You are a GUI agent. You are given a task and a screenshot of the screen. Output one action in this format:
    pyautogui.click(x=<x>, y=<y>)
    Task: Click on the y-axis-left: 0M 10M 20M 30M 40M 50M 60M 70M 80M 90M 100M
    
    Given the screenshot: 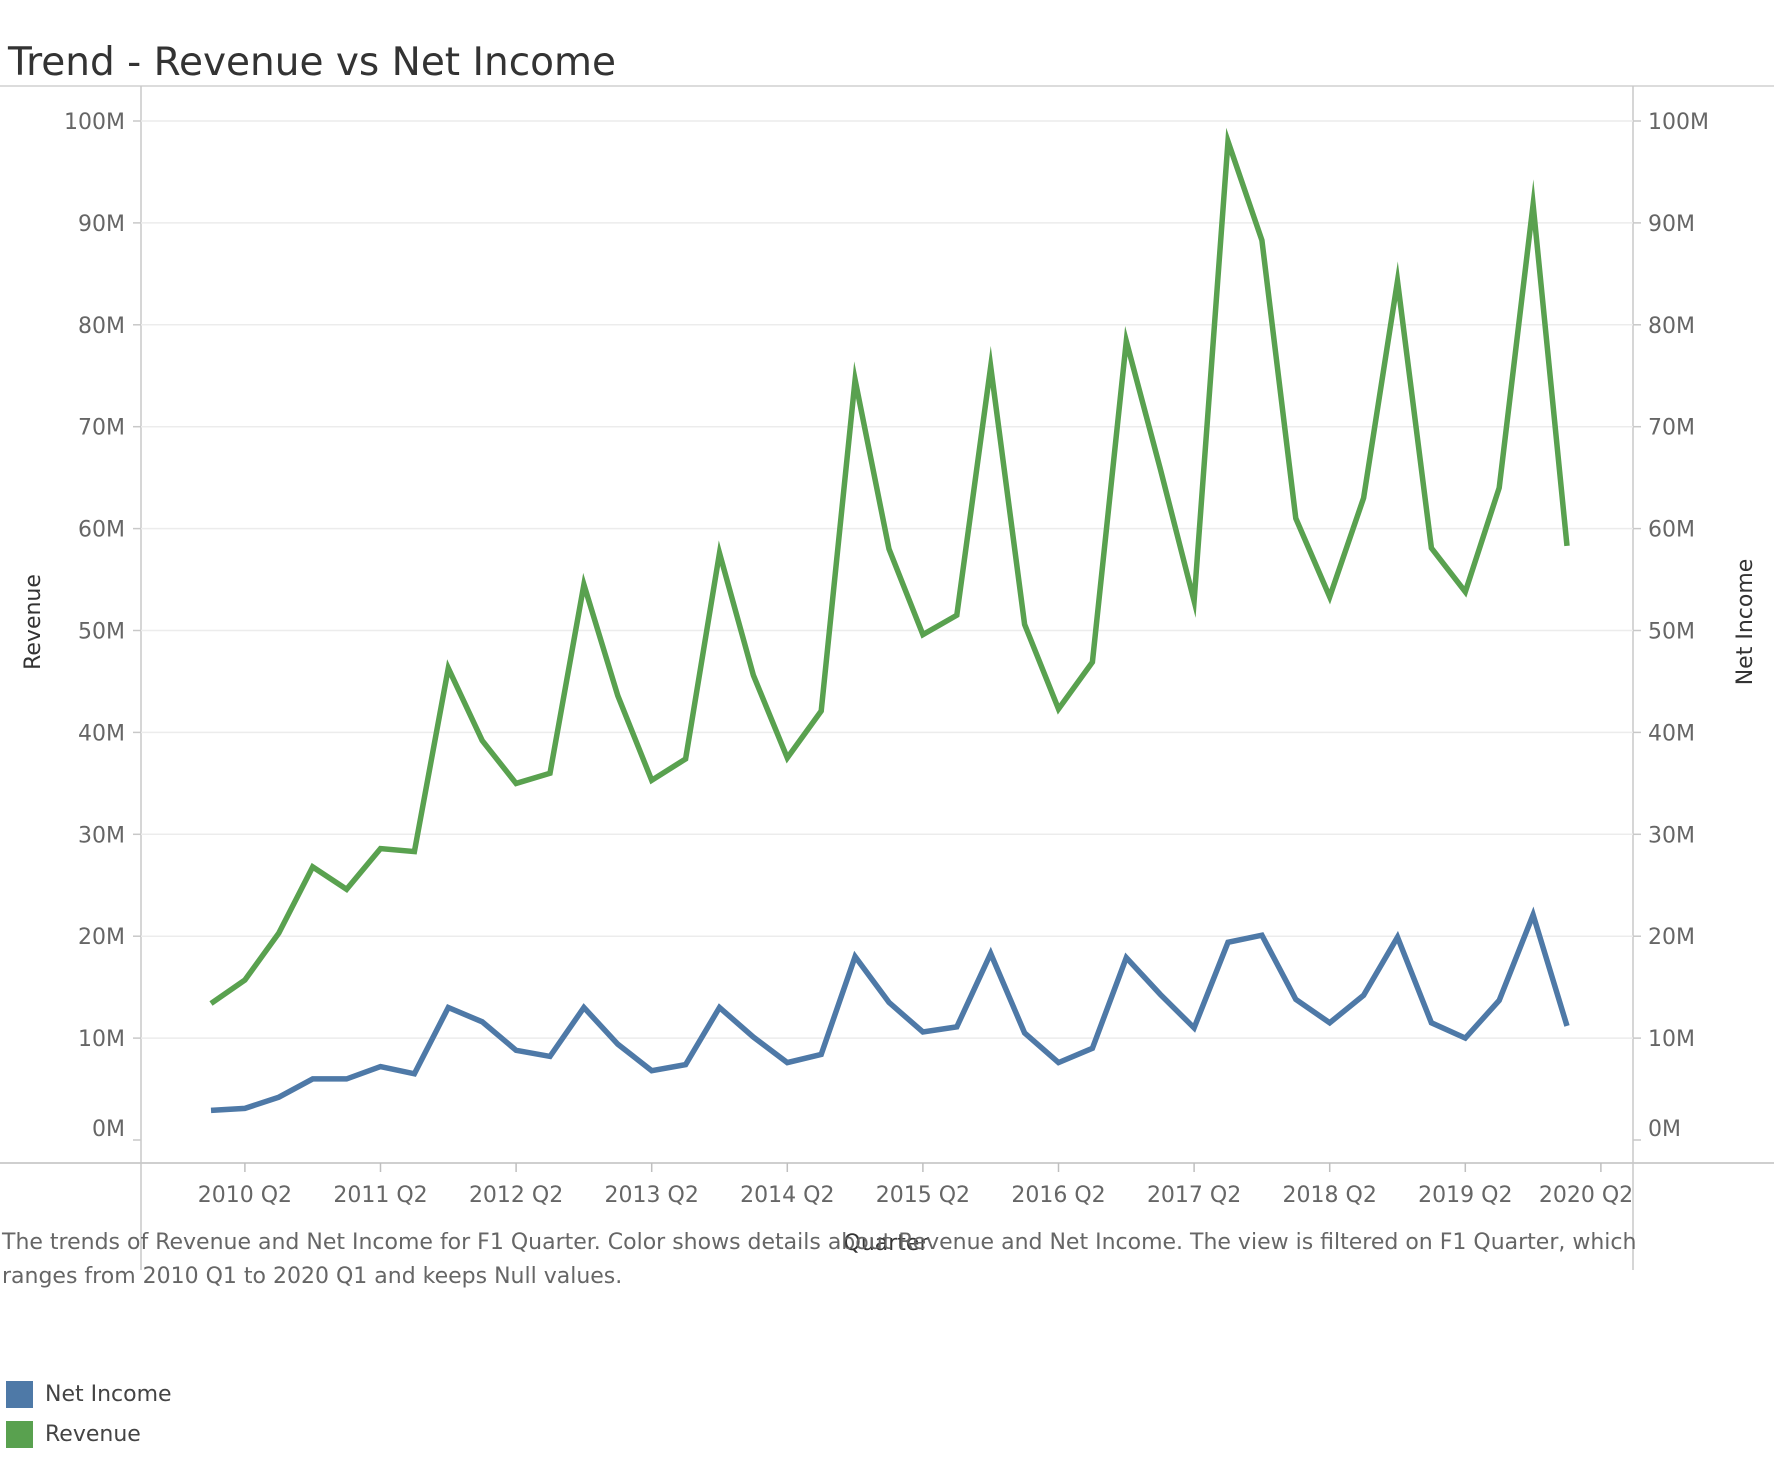 What is the action you would take?
    pyautogui.click(x=102, y=626)
    